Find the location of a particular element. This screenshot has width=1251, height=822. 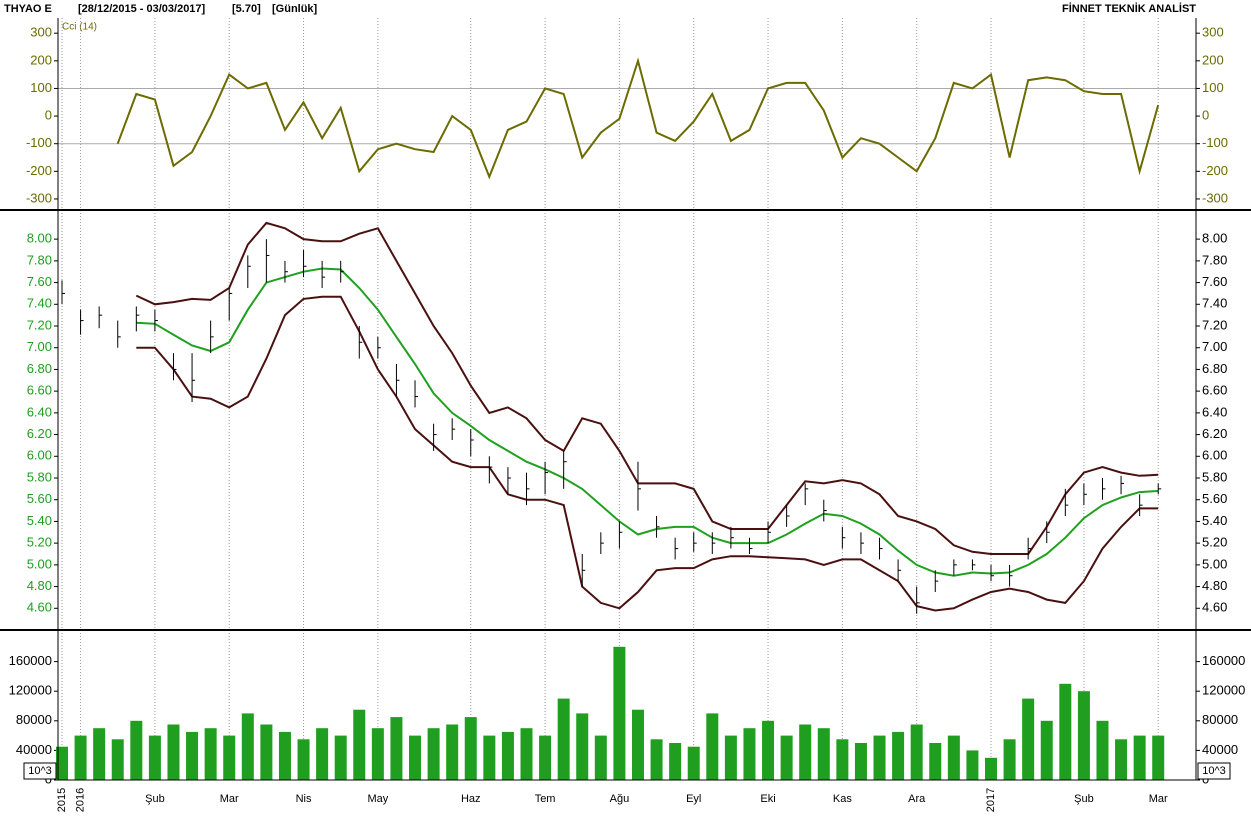

x-tick-label: Şub is located at coordinates (155, 799).